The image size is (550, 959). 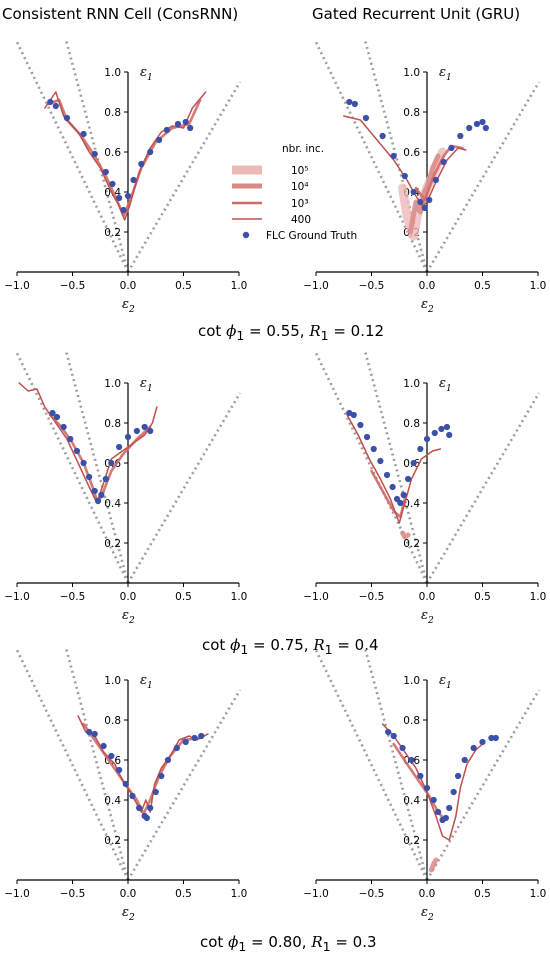 What do you see at coordinates (281, 645) in the screenshot?
I see `caption-cot-value: = 0.75,` at bounding box center [281, 645].